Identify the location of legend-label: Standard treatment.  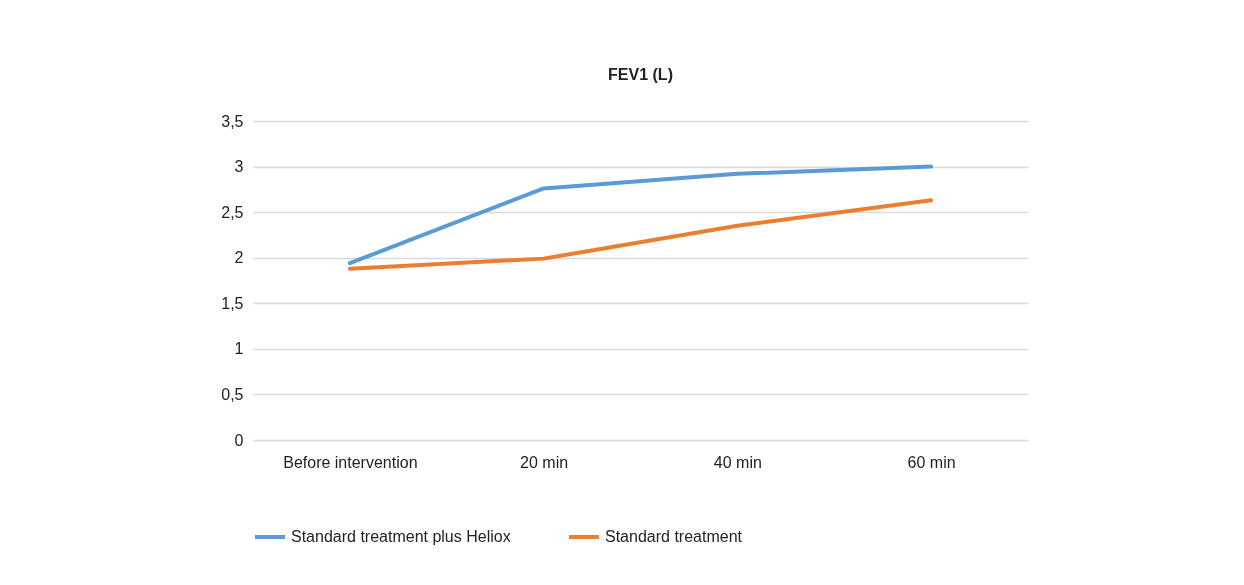
(674, 536).